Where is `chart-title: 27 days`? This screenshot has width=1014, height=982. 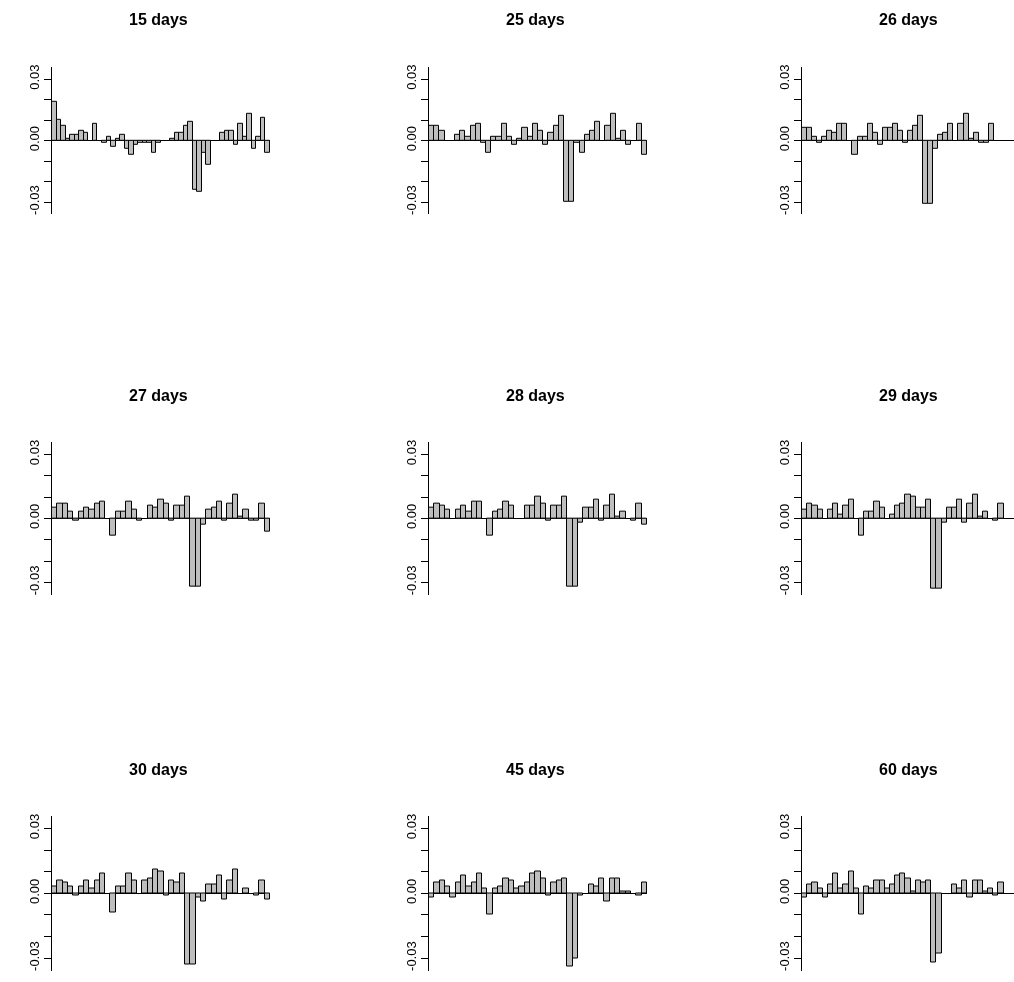
chart-title: 27 days is located at coordinates (158, 395).